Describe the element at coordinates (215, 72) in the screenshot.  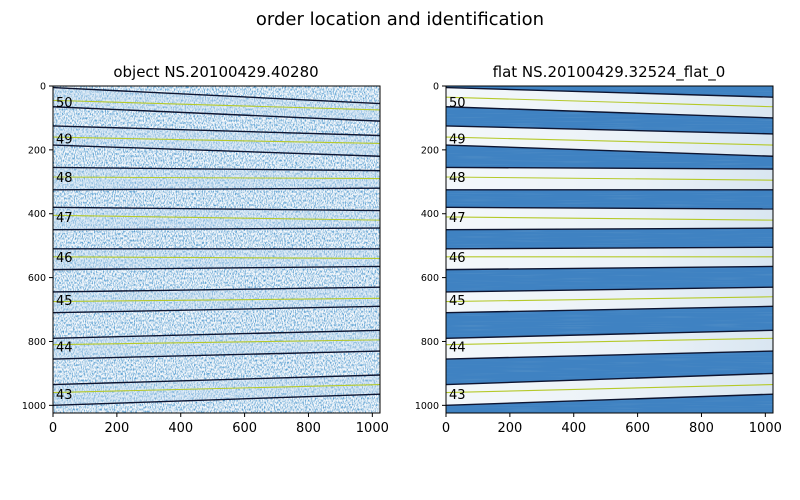
I see `panel-title: object NS.20100429.40280` at that location.